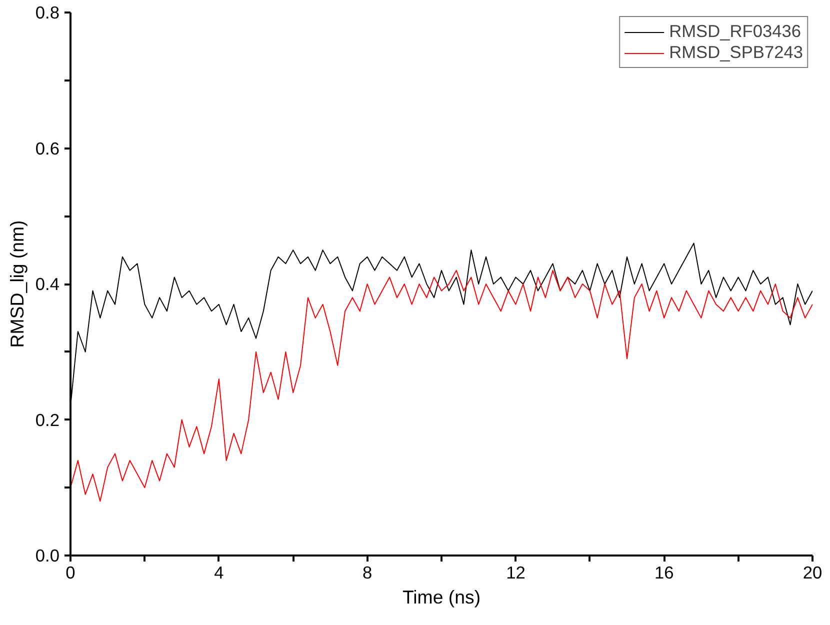  What do you see at coordinates (47, 12) in the screenshot?
I see `y-tick-label: 0.8` at bounding box center [47, 12].